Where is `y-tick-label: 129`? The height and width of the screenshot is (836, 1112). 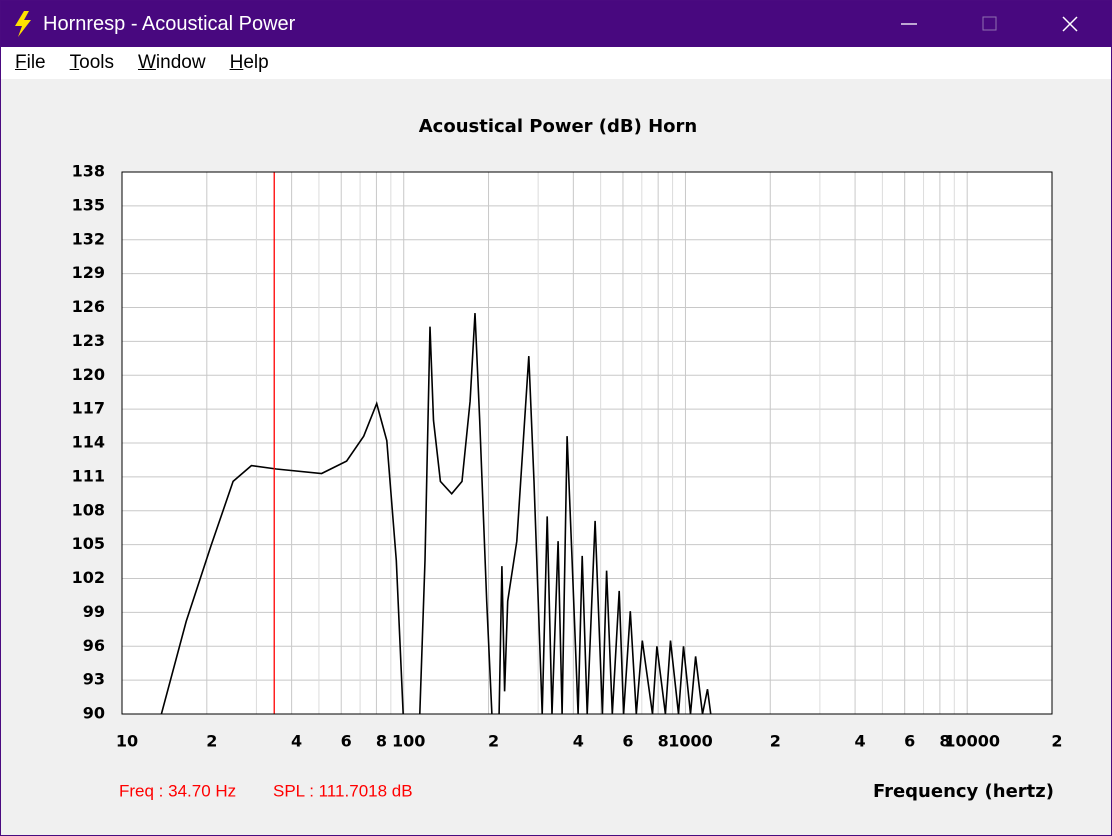
y-tick-label: 129 is located at coordinates (88, 272).